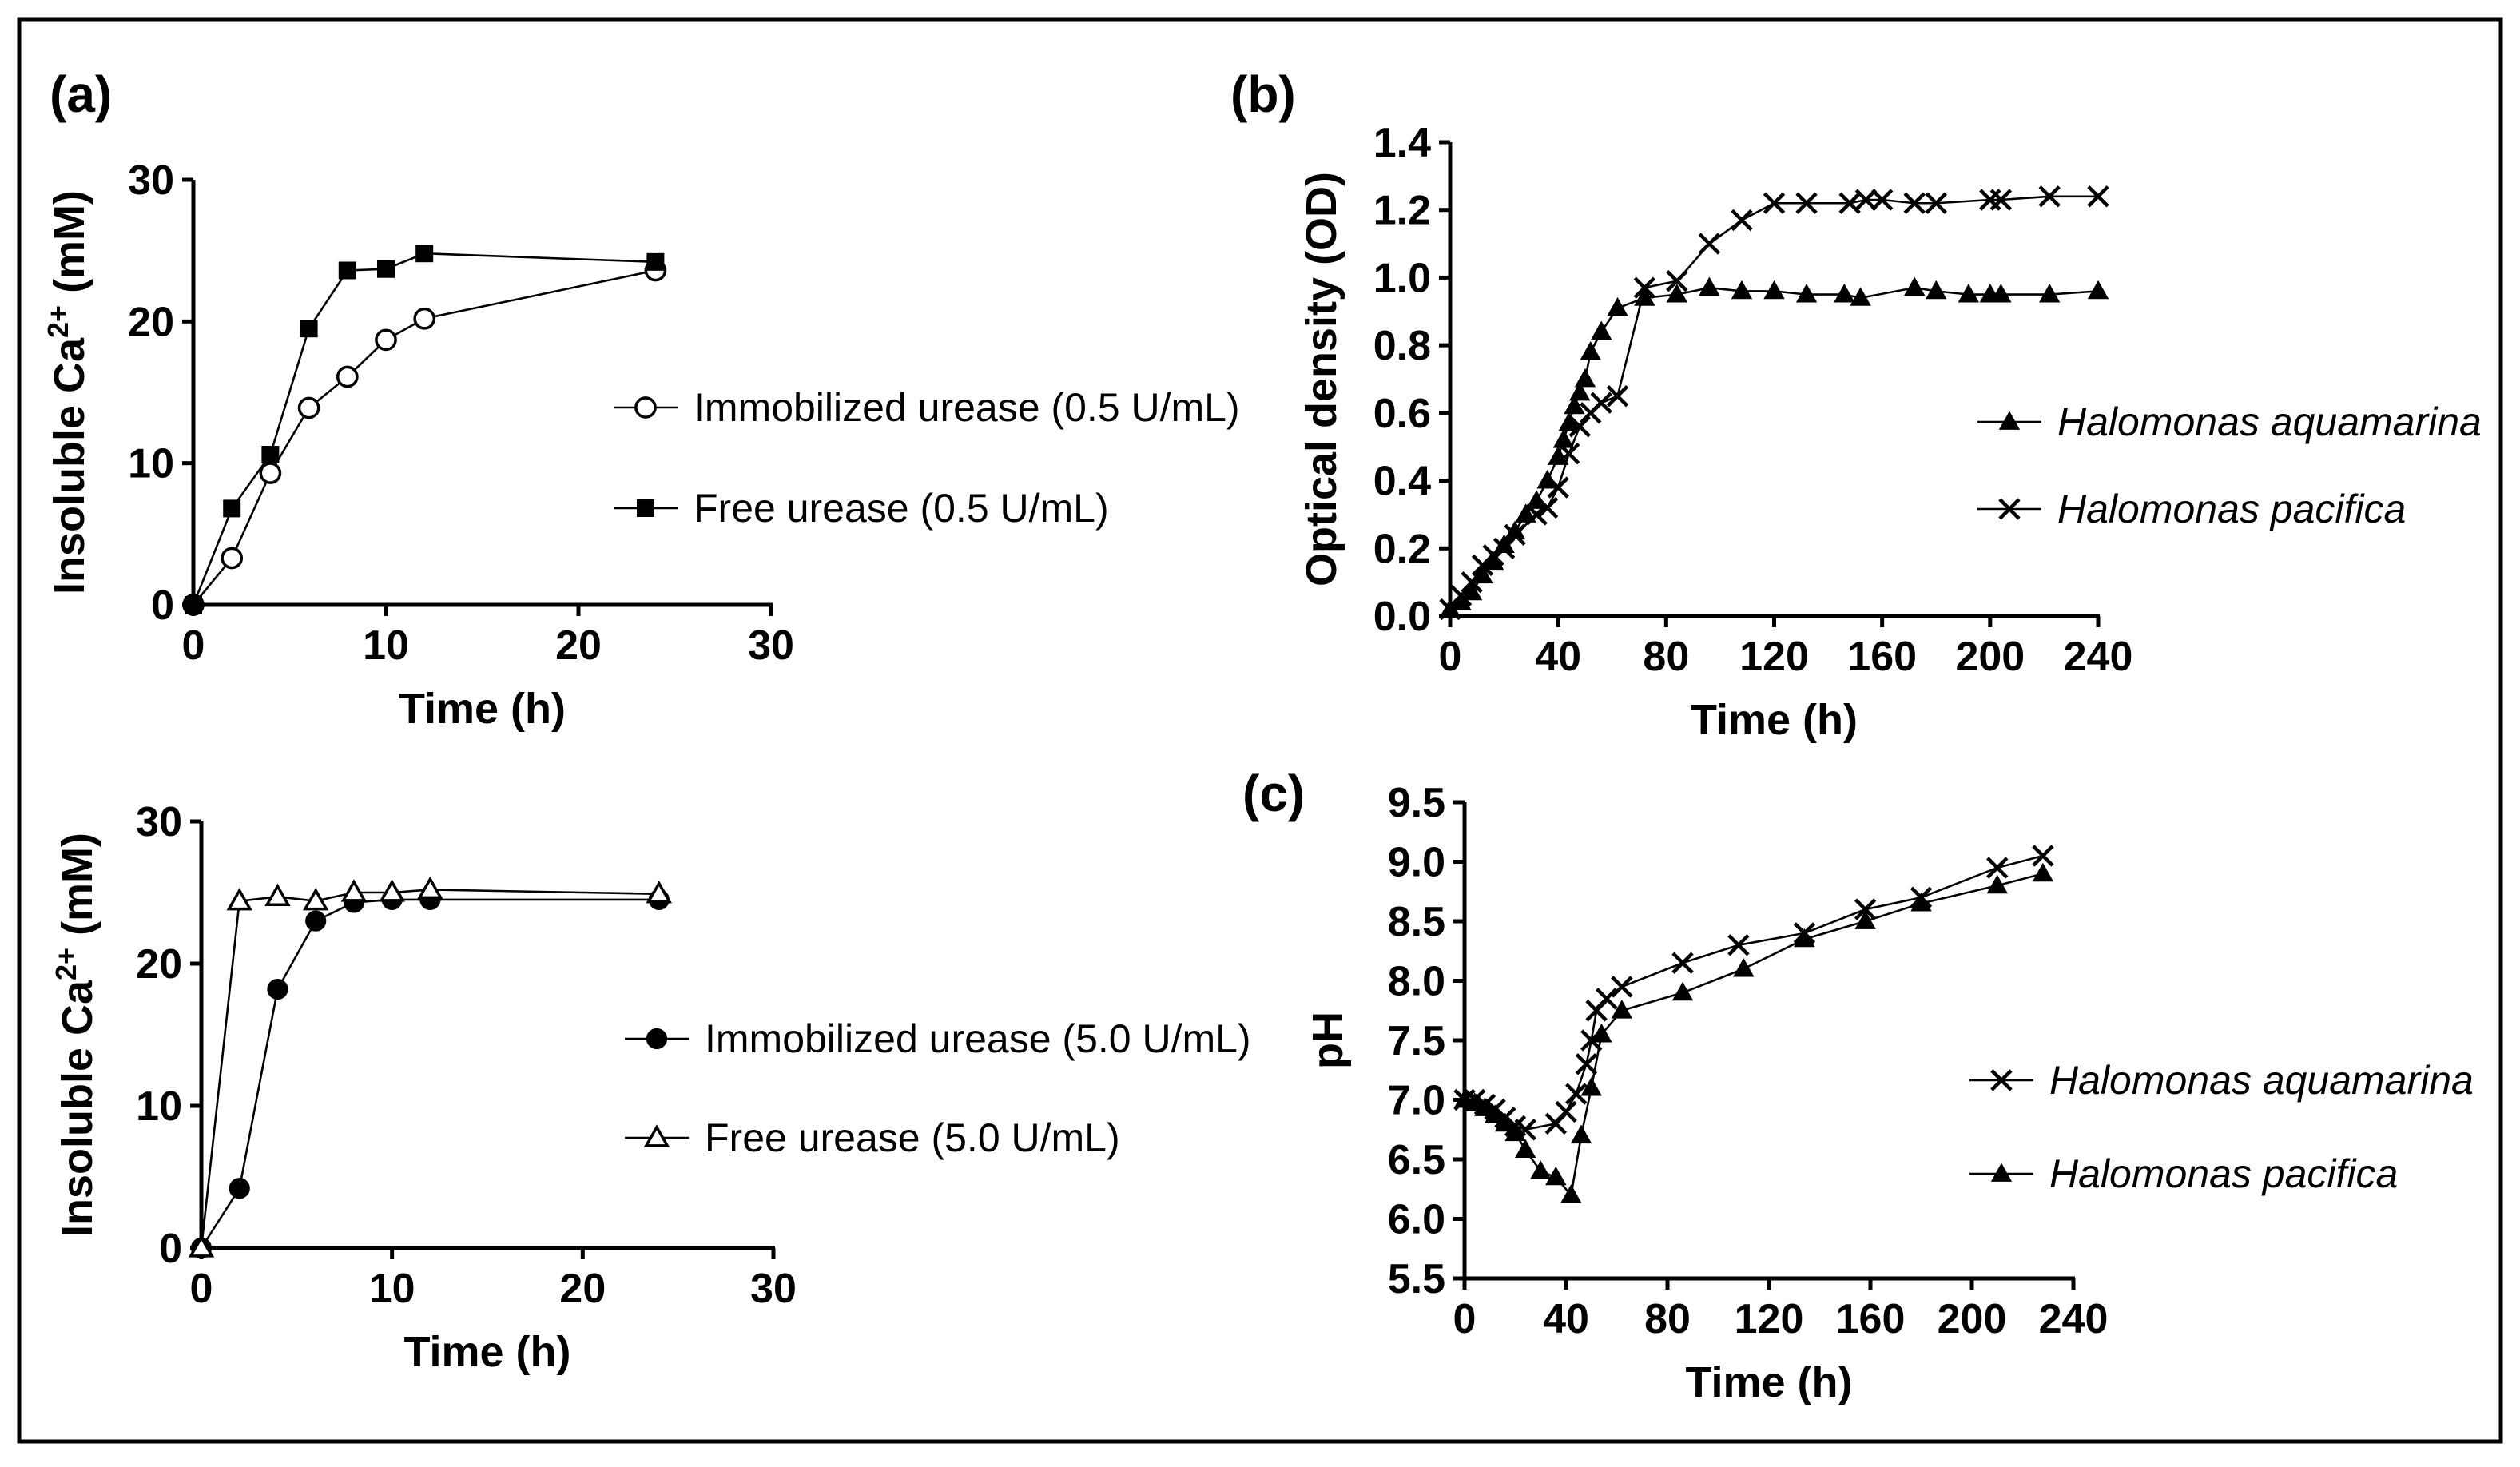 This screenshot has width=2520, height=1467. I want to click on a2-legend-label: Immobilized urease (5.0 U/mL), so click(978, 1038).